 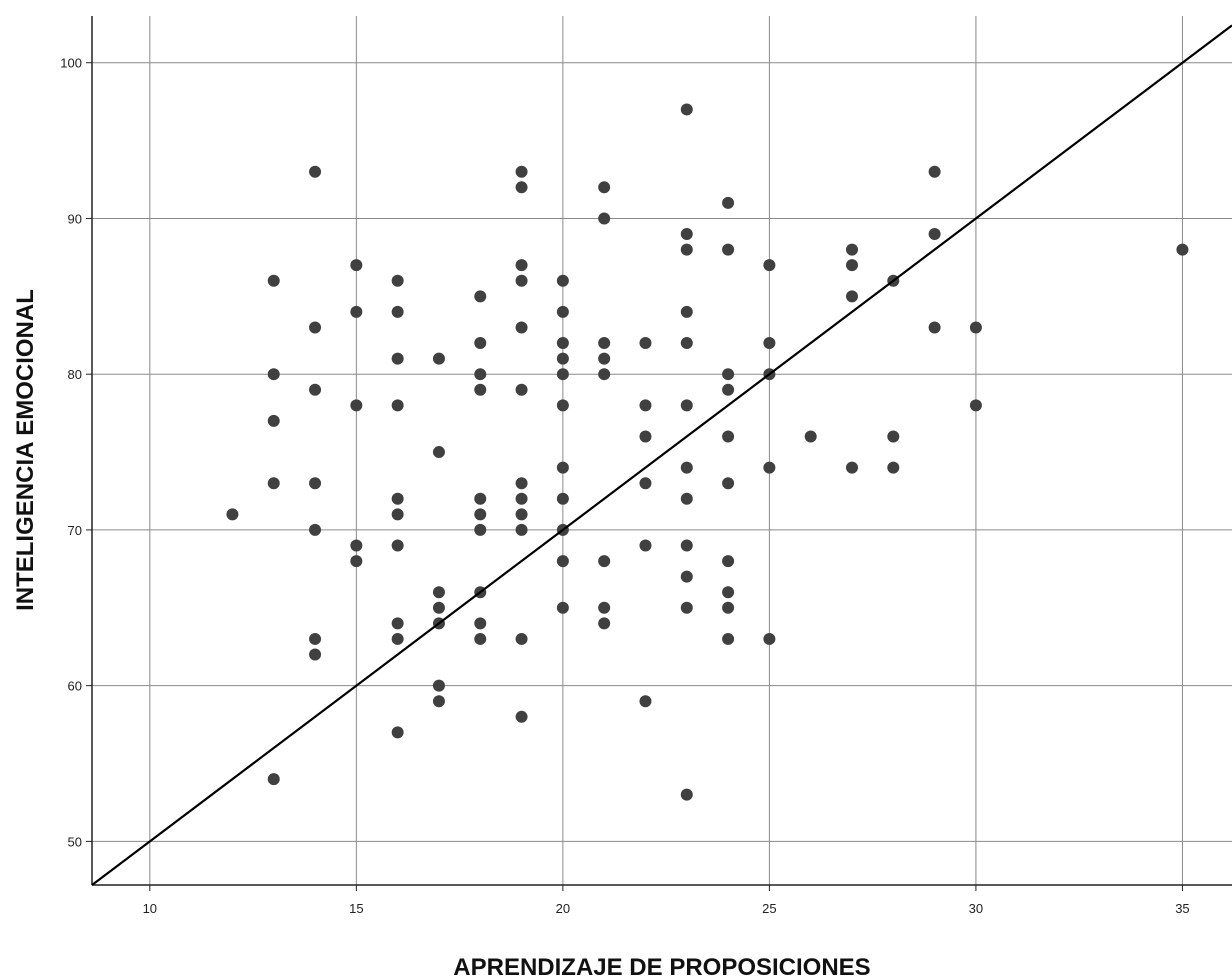 What do you see at coordinates (75, 374) in the screenshot?
I see `y-tick-label: 80` at bounding box center [75, 374].